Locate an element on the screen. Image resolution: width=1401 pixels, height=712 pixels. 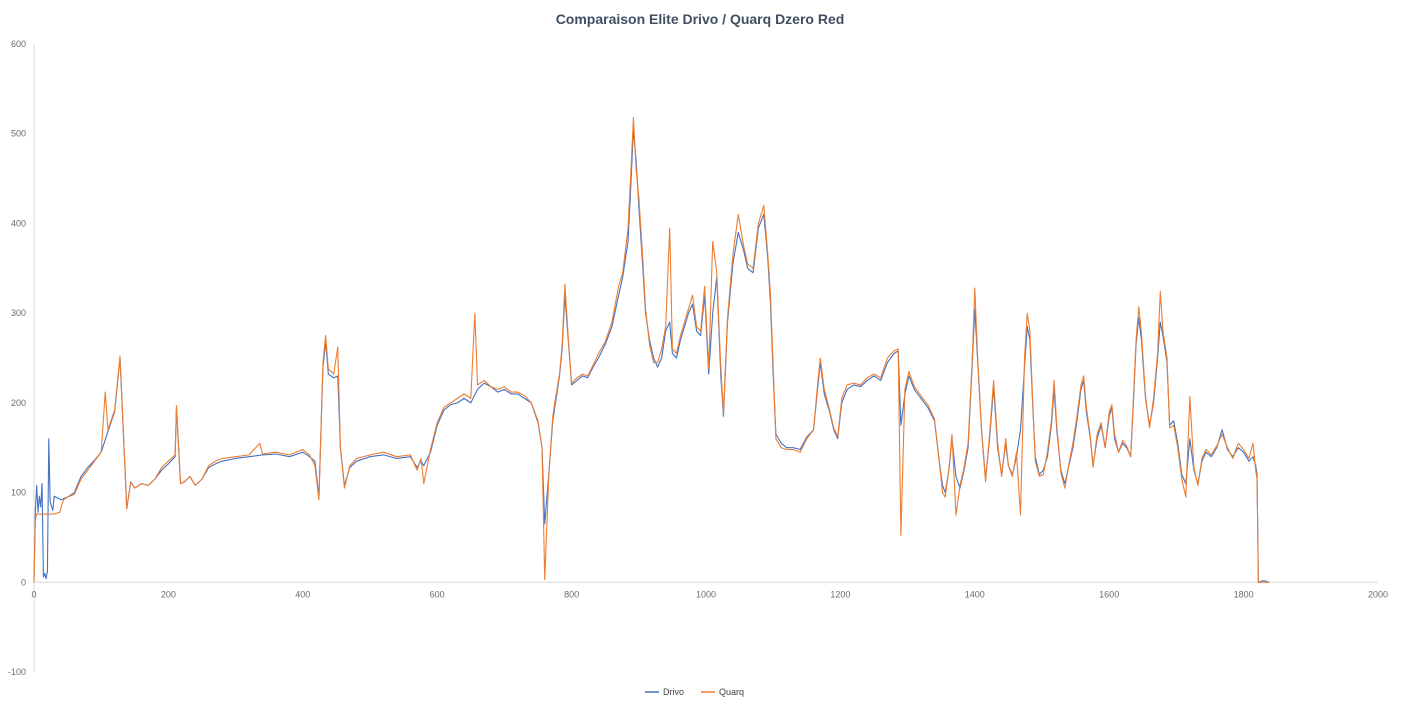
x-tick-label: 600 is located at coordinates (437, 594).